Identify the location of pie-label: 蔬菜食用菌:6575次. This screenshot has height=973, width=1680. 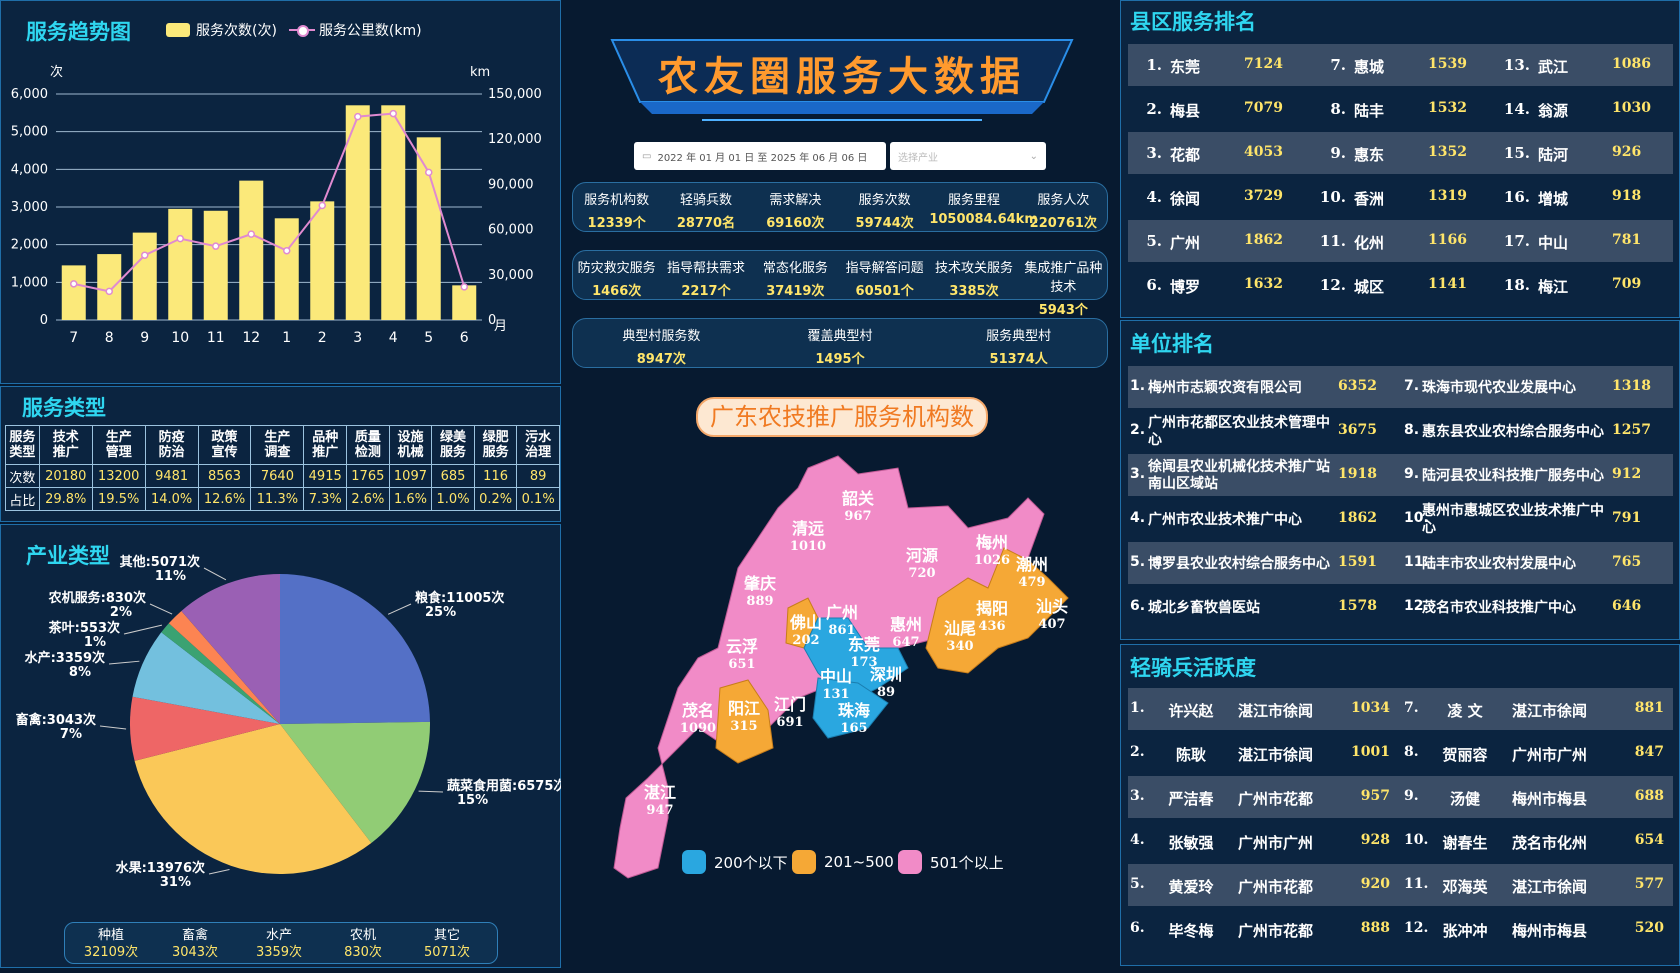
(504, 786).